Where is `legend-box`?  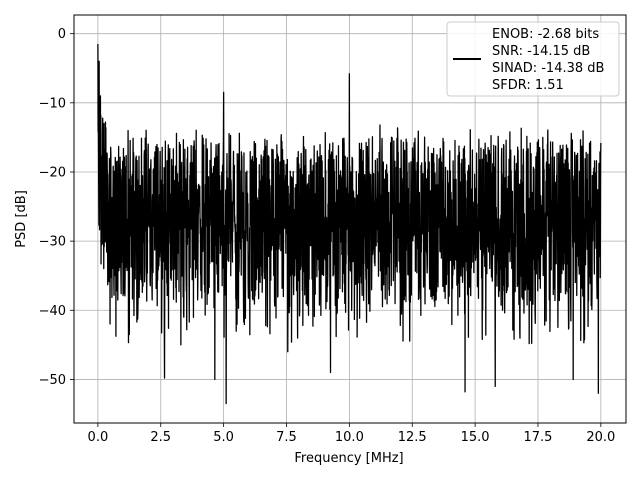
legend-box is located at coordinates (533, 59).